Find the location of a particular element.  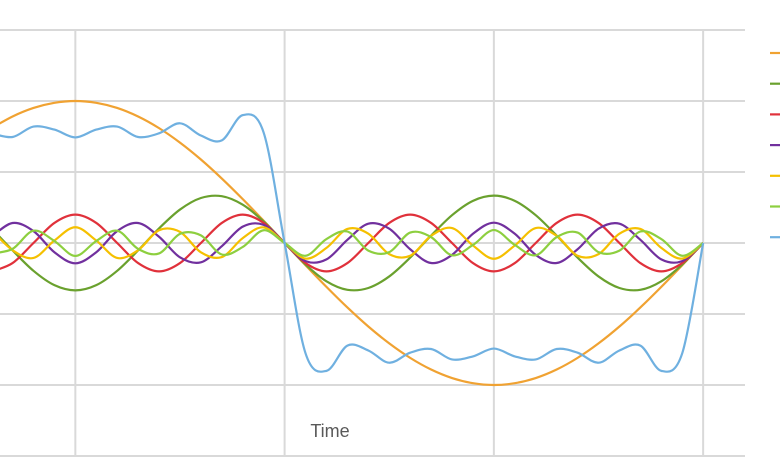

x-axis-label: Time is located at coordinates (329, 431).